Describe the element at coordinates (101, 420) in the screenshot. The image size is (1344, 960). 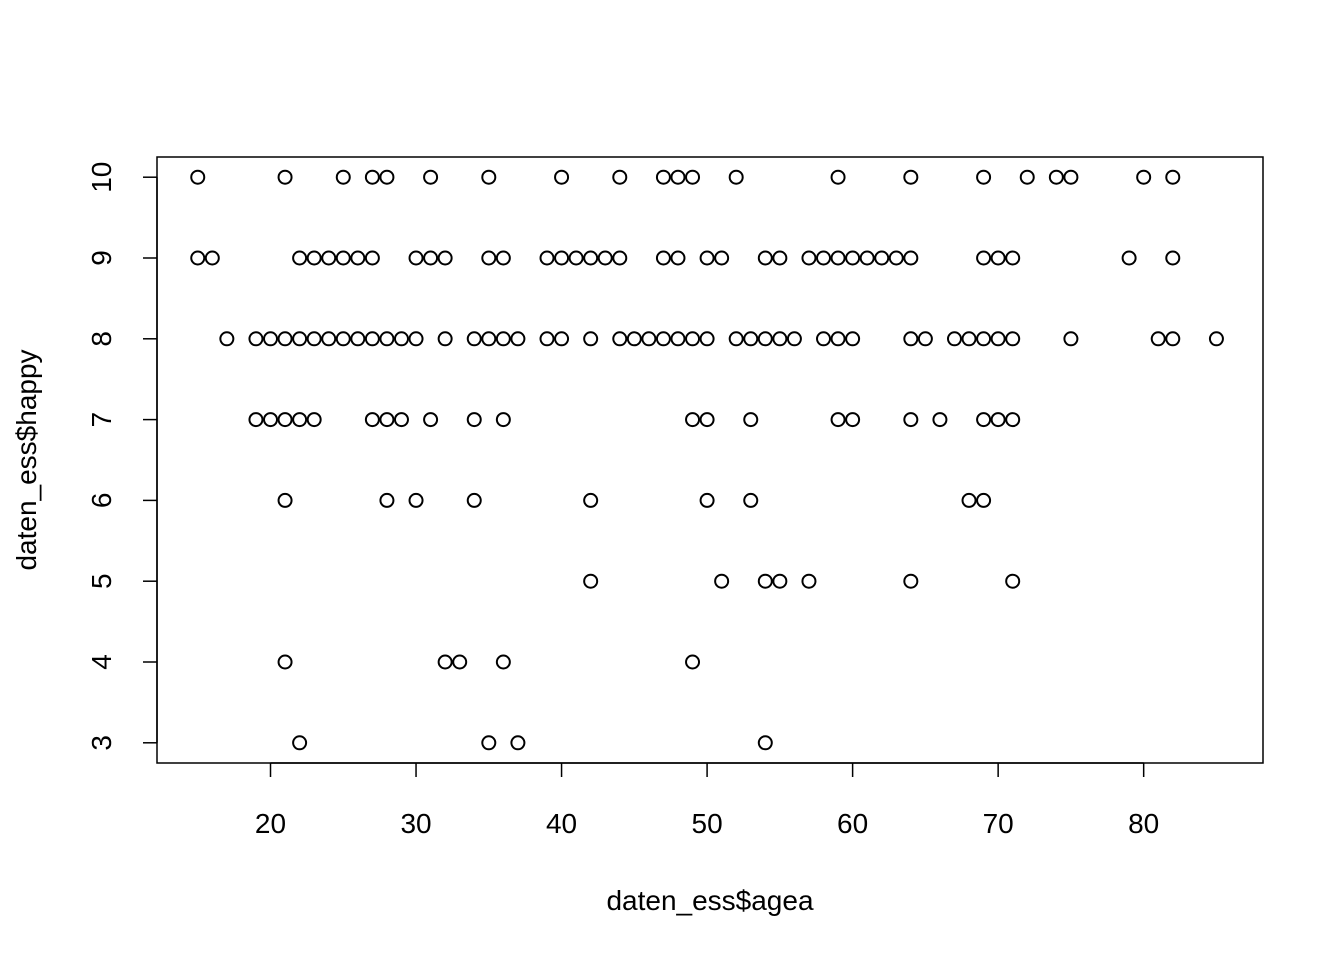
I see `y-tick-label: 7` at that location.